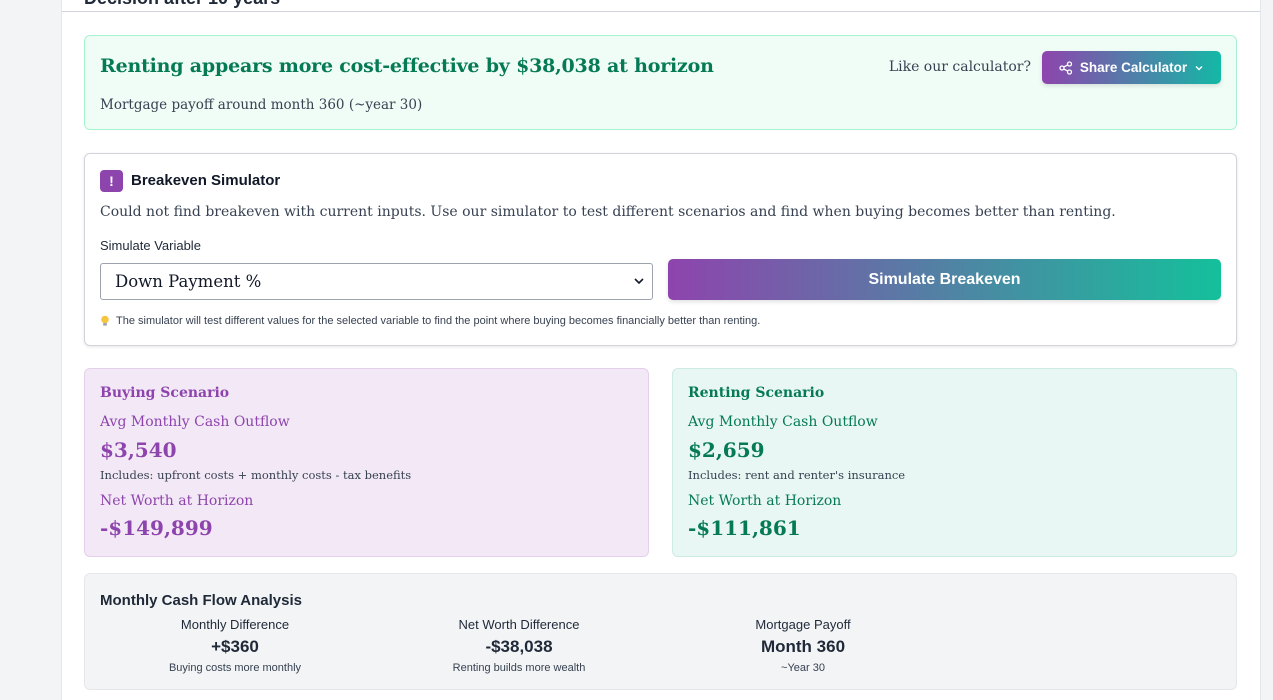 This screenshot has height=700, width=1273. What do you see at coordinates (105, 320) in the screenshot?
I see `lightbulb-icon` at bounding box center [105, 320].